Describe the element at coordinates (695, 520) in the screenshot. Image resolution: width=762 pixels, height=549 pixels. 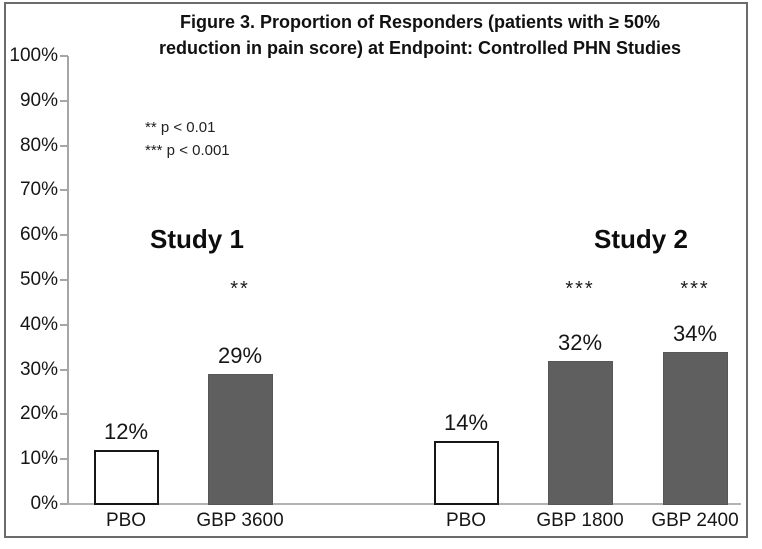
I see `x-tick-label: GBP 2400` at that location.